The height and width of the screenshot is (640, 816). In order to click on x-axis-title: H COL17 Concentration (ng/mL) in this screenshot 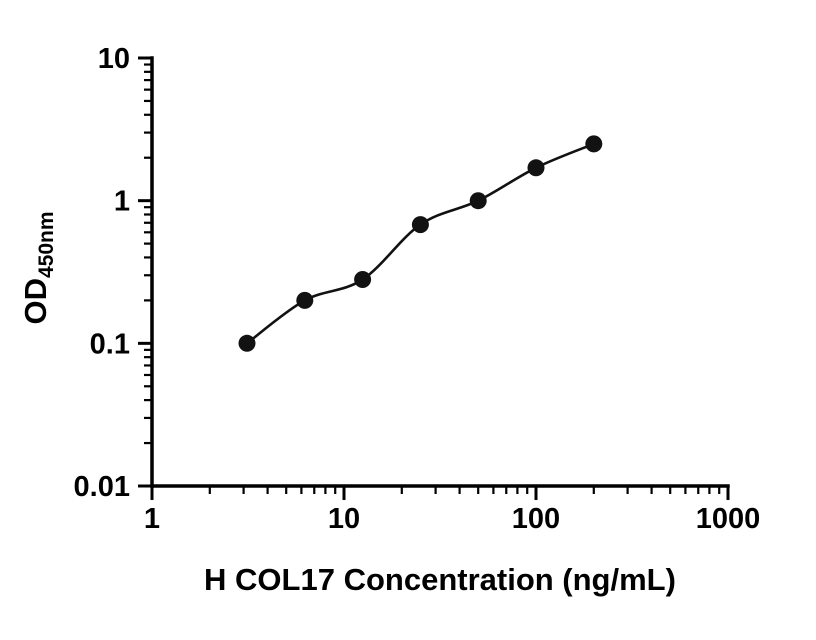, I will do `click(440, 579)`.